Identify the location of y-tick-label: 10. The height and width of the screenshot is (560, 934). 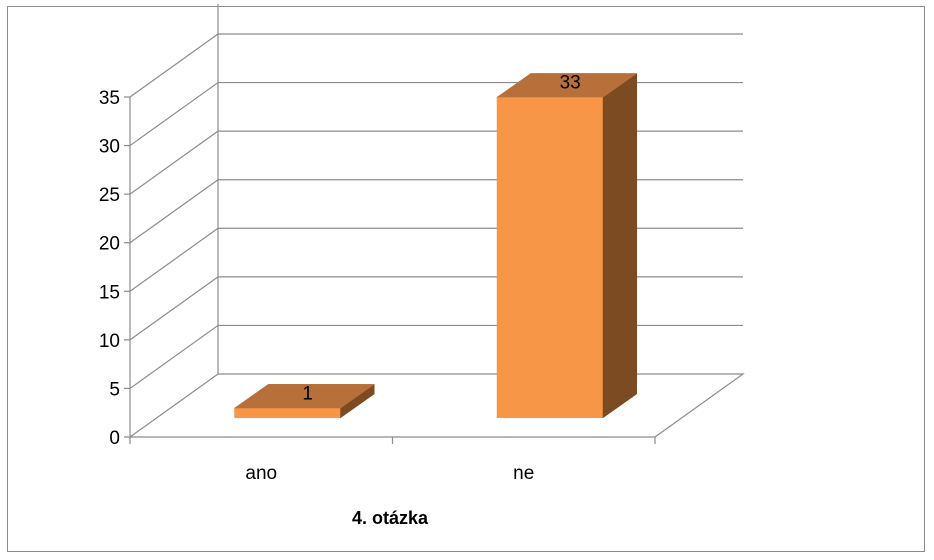
(109, 341).